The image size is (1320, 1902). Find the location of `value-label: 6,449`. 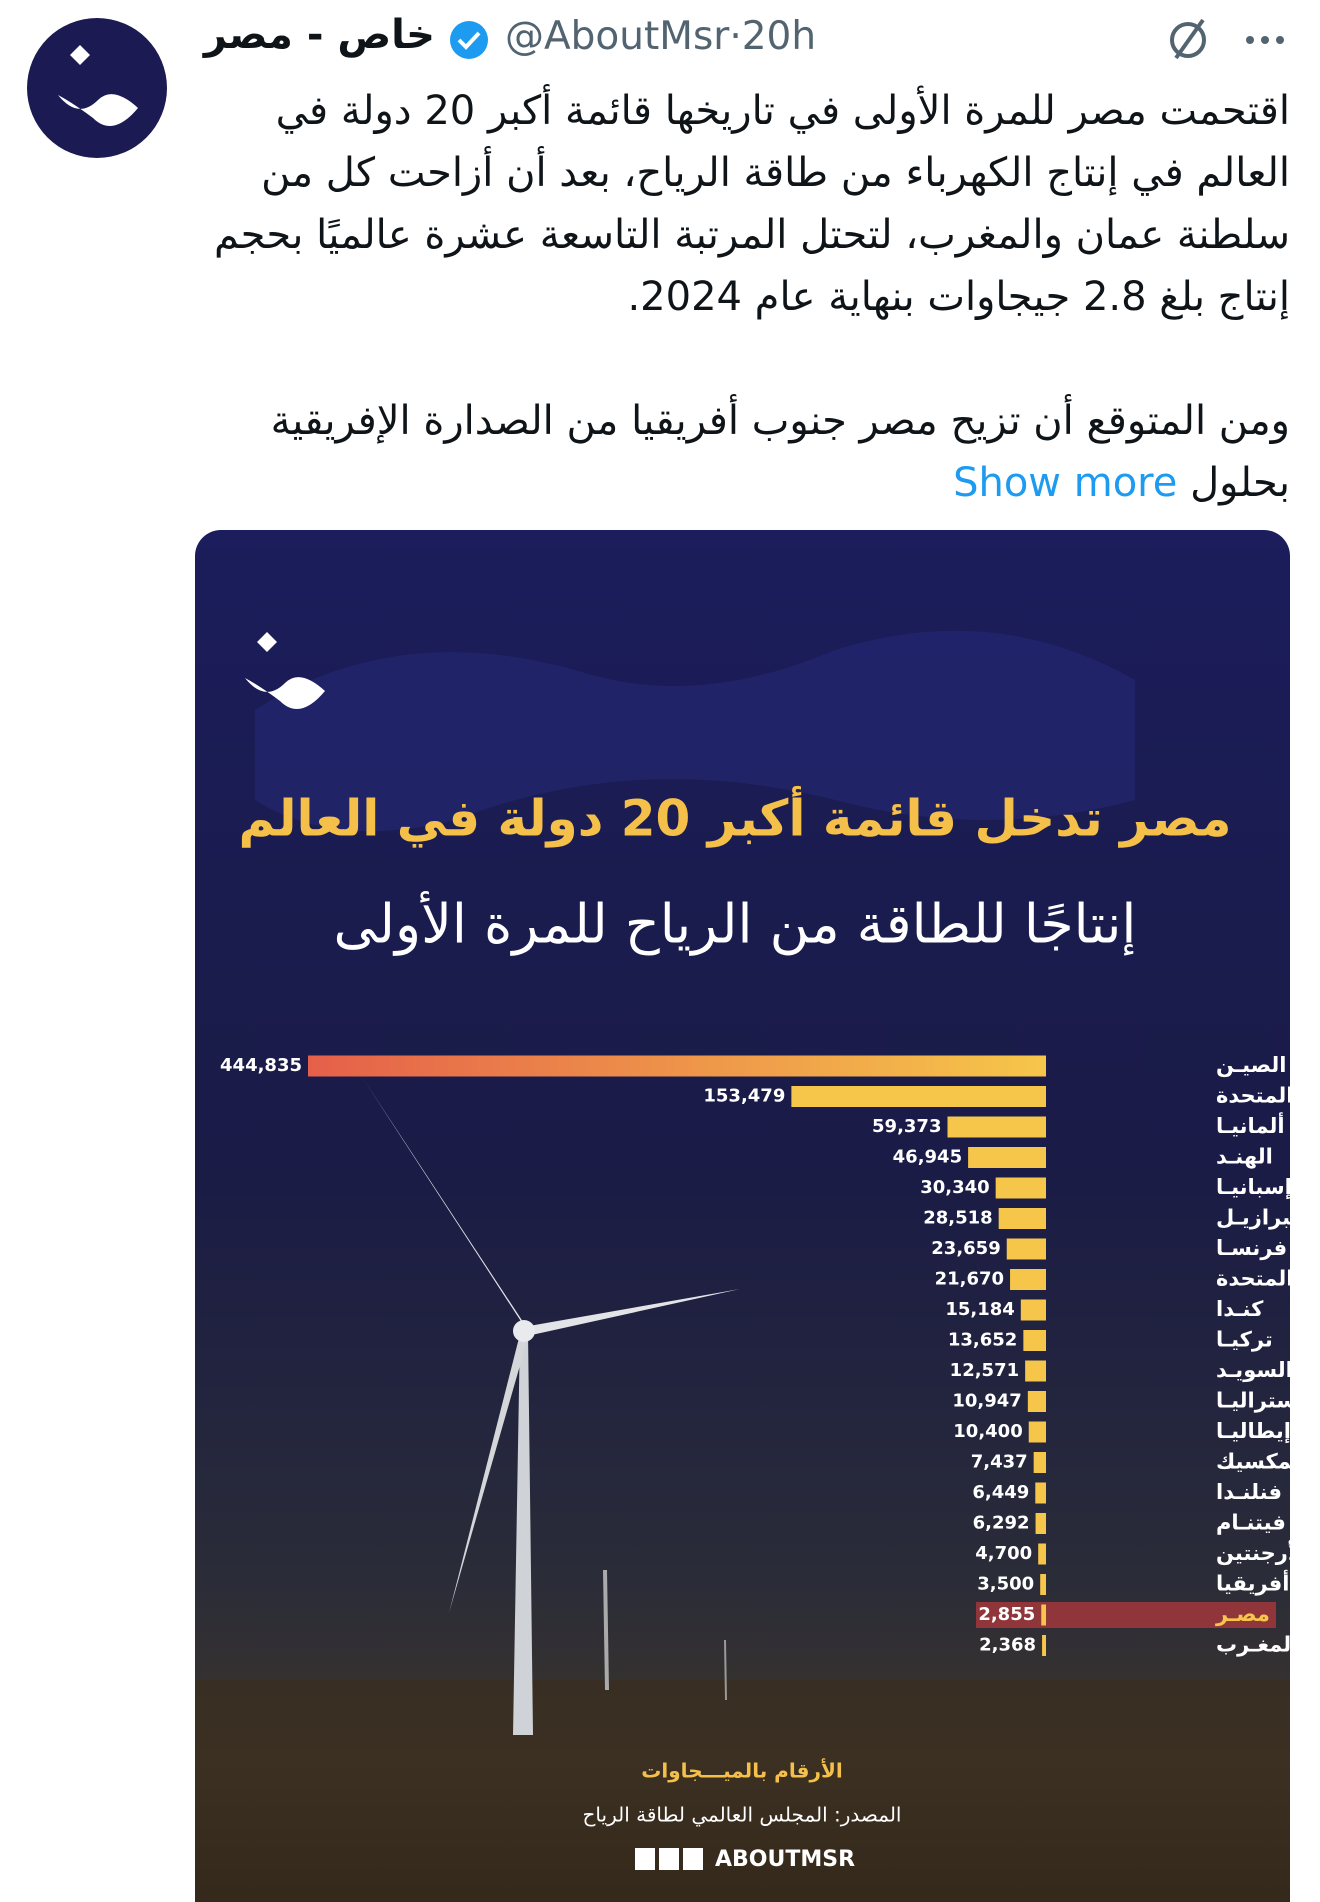

value-label: 6,449 is located at coordinates (1000, 1492).